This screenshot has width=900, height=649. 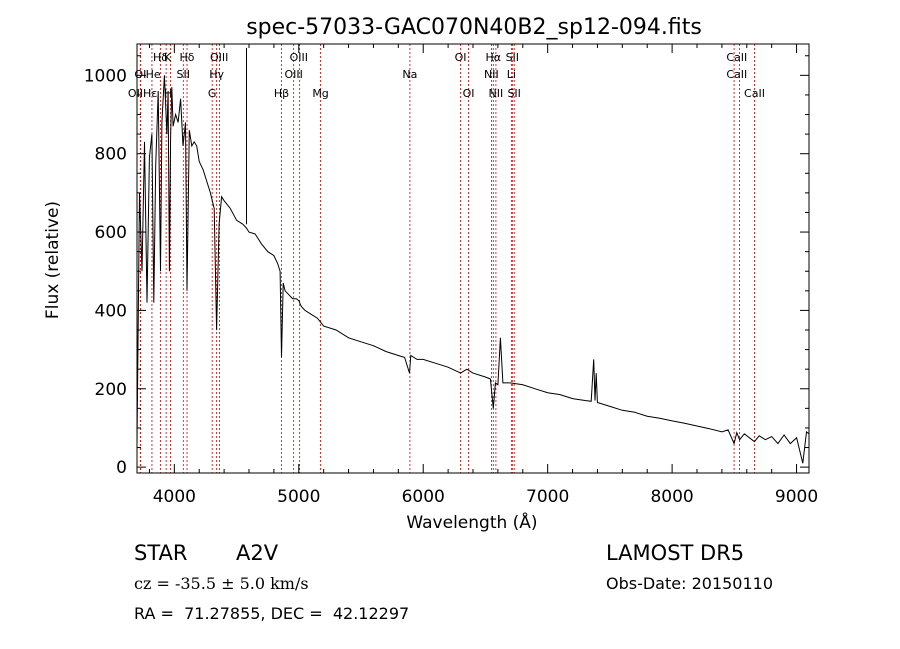 What do you see at coordinates (671, 497) in the screenshot?
I see `x-tick-label-4: 8000` at bounding box center [671, 497].